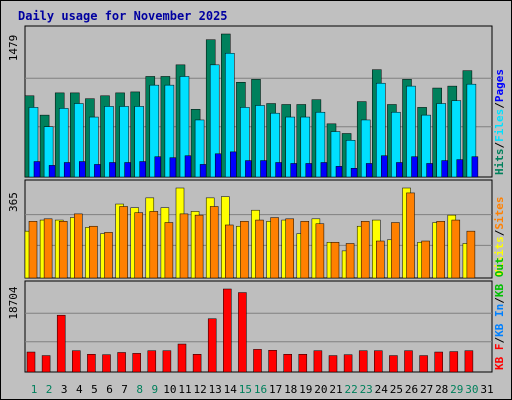 The height and width of the screenshot is (400, 512). Describe the element at coordinates (169, 389) in the screenshot. I see `x-tick-label-day-10: 10` at that location.